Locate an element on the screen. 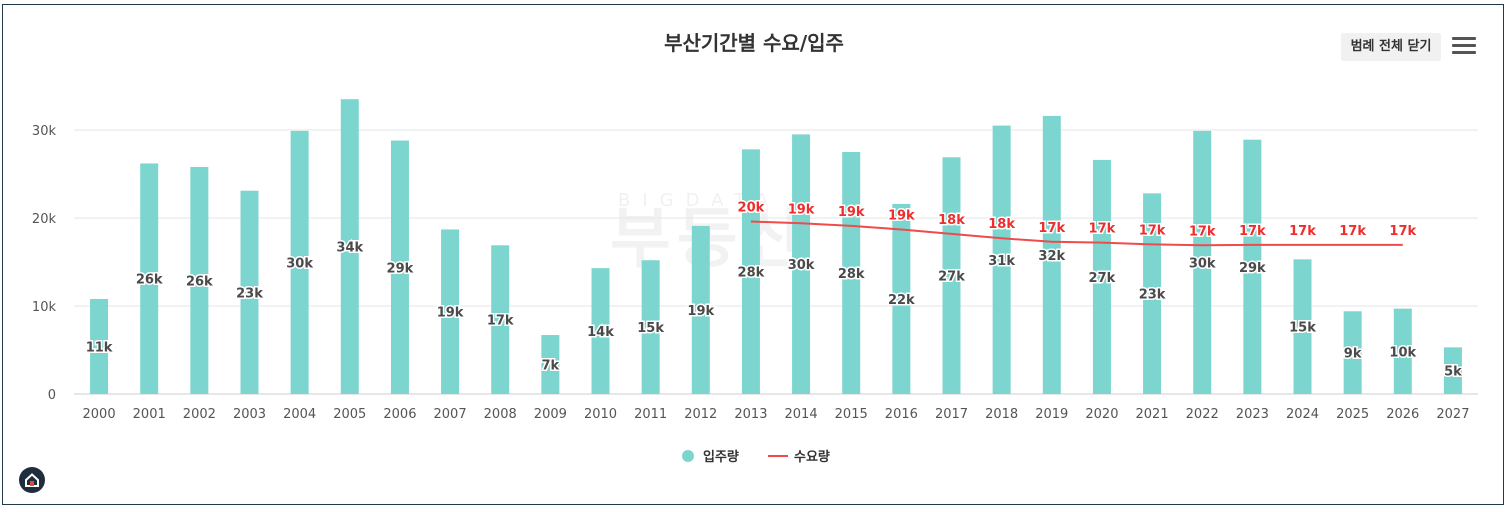 This screenshot has width=1508, height=512. x-tick-label: 2027 is located at coordinates (1452, 414).